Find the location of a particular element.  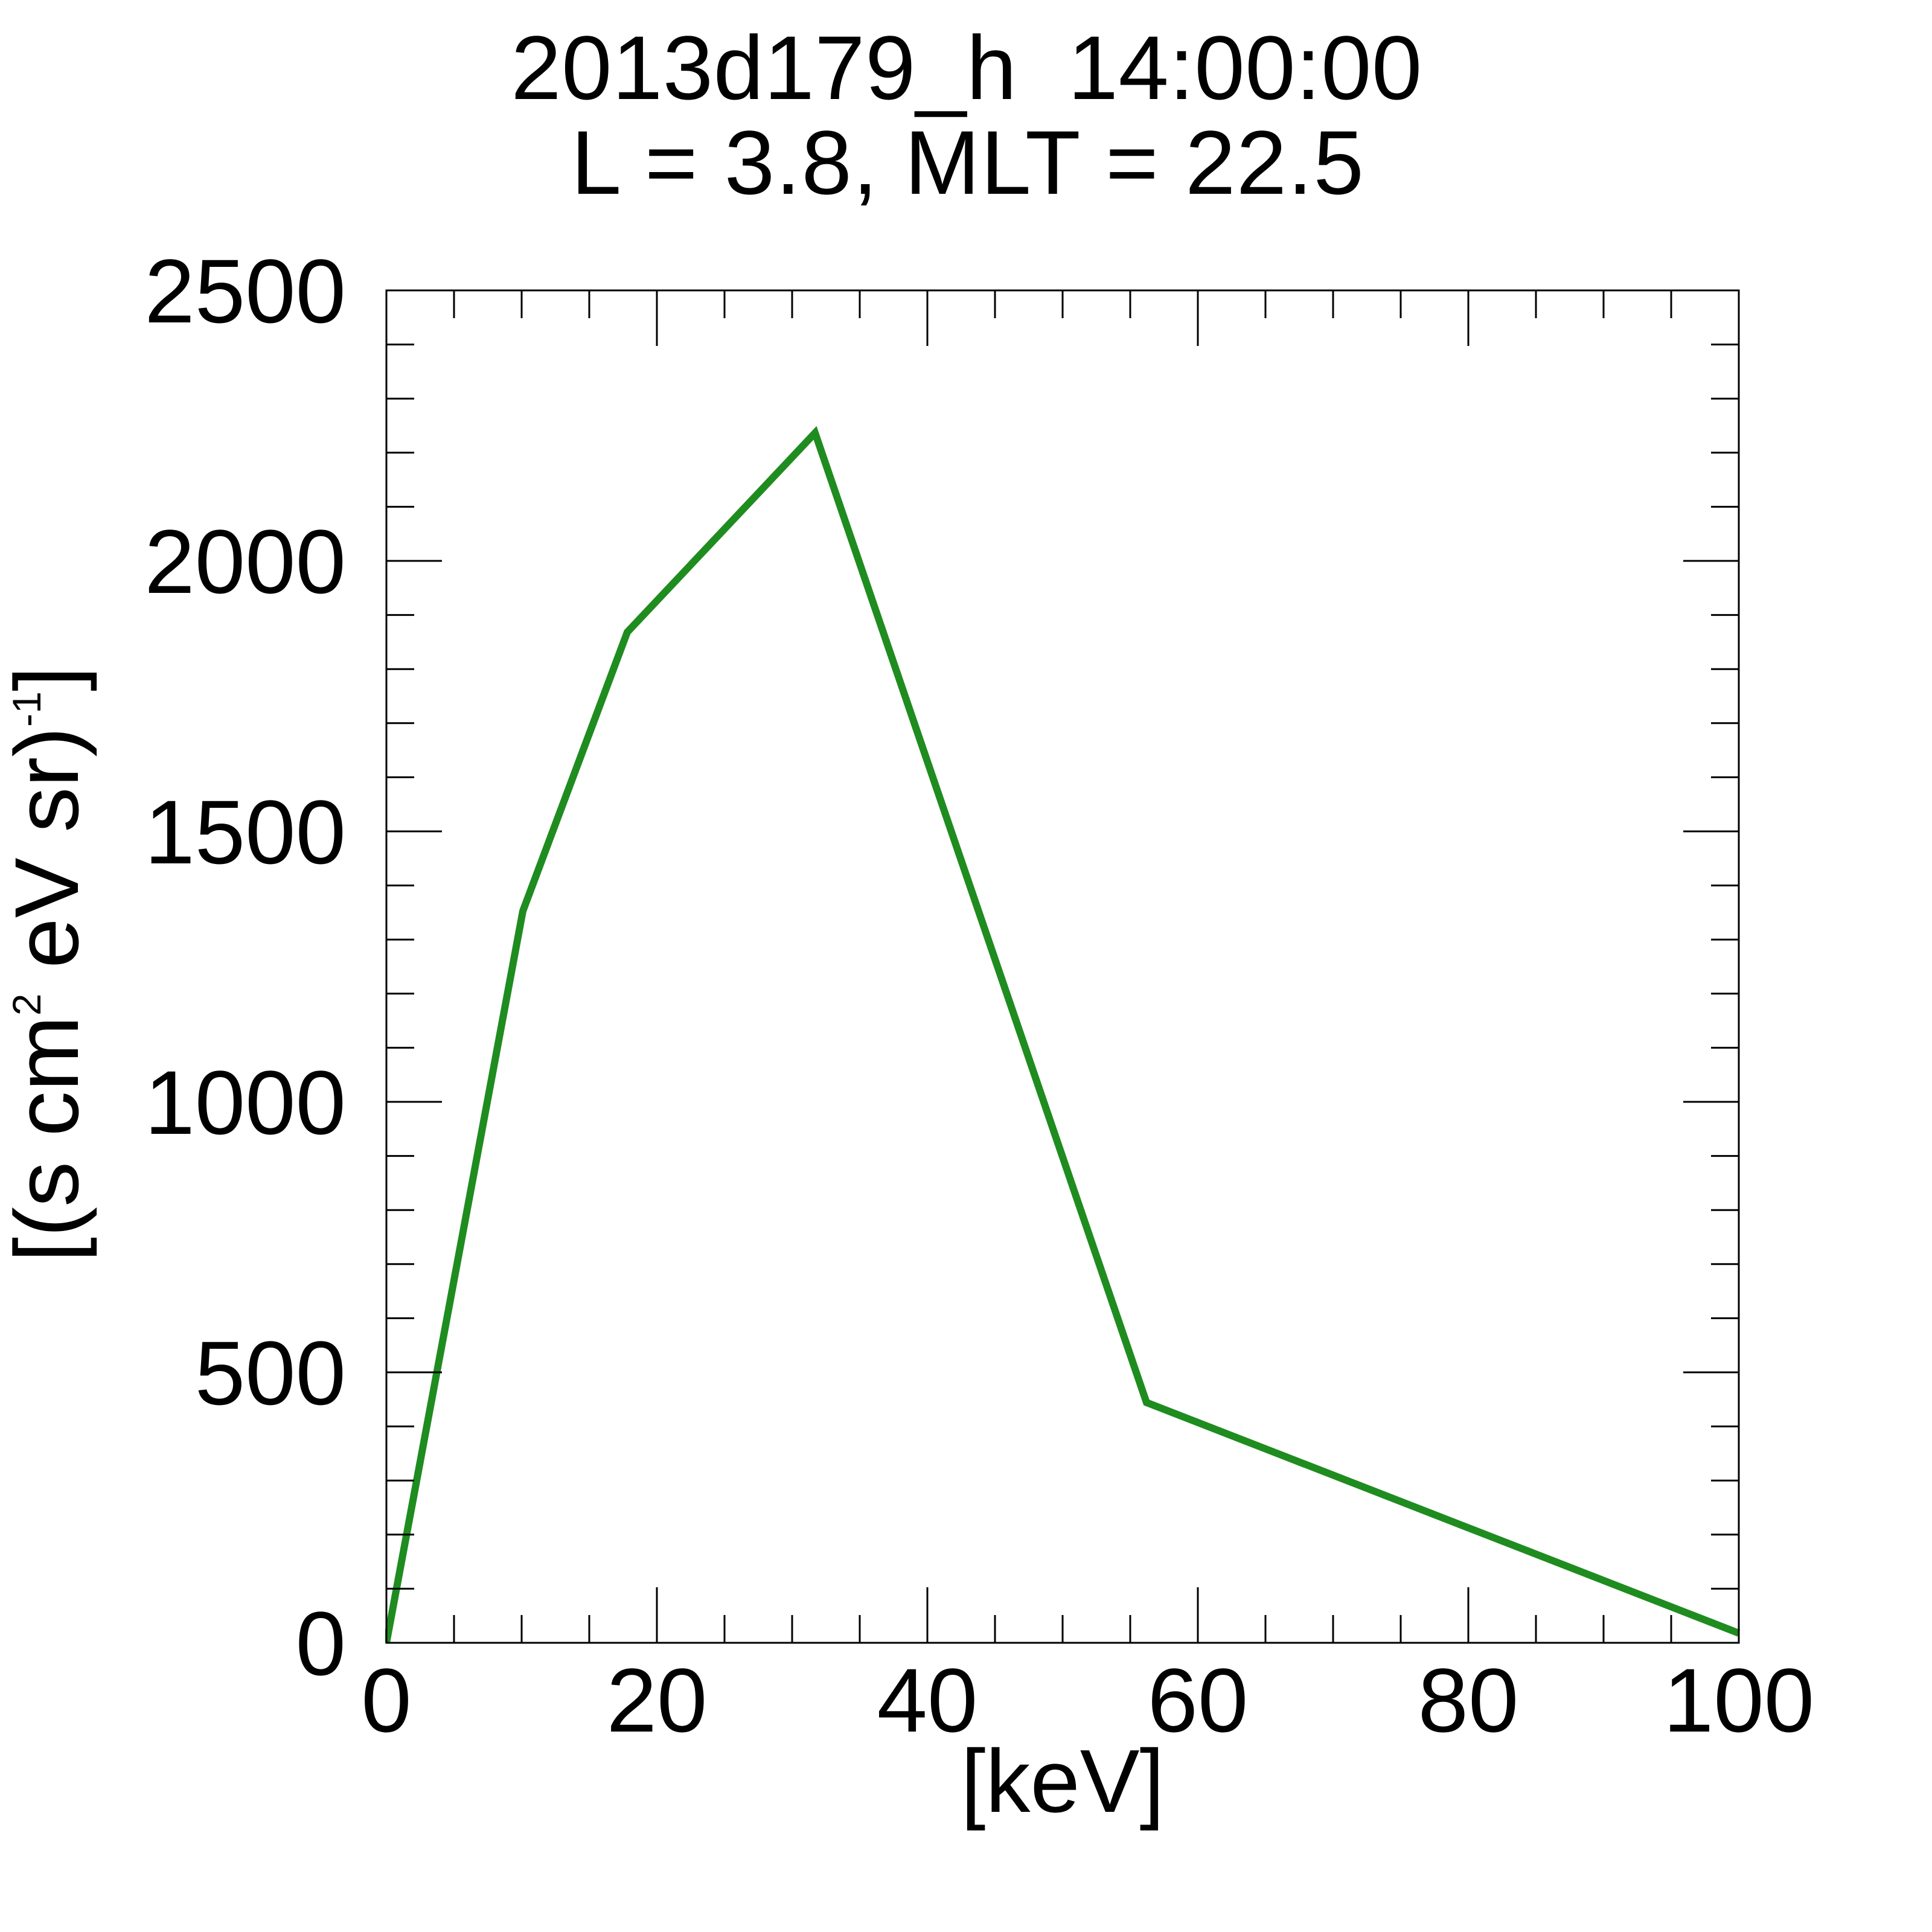

svg-text: 60 is located at coordinates (1198, 1700).